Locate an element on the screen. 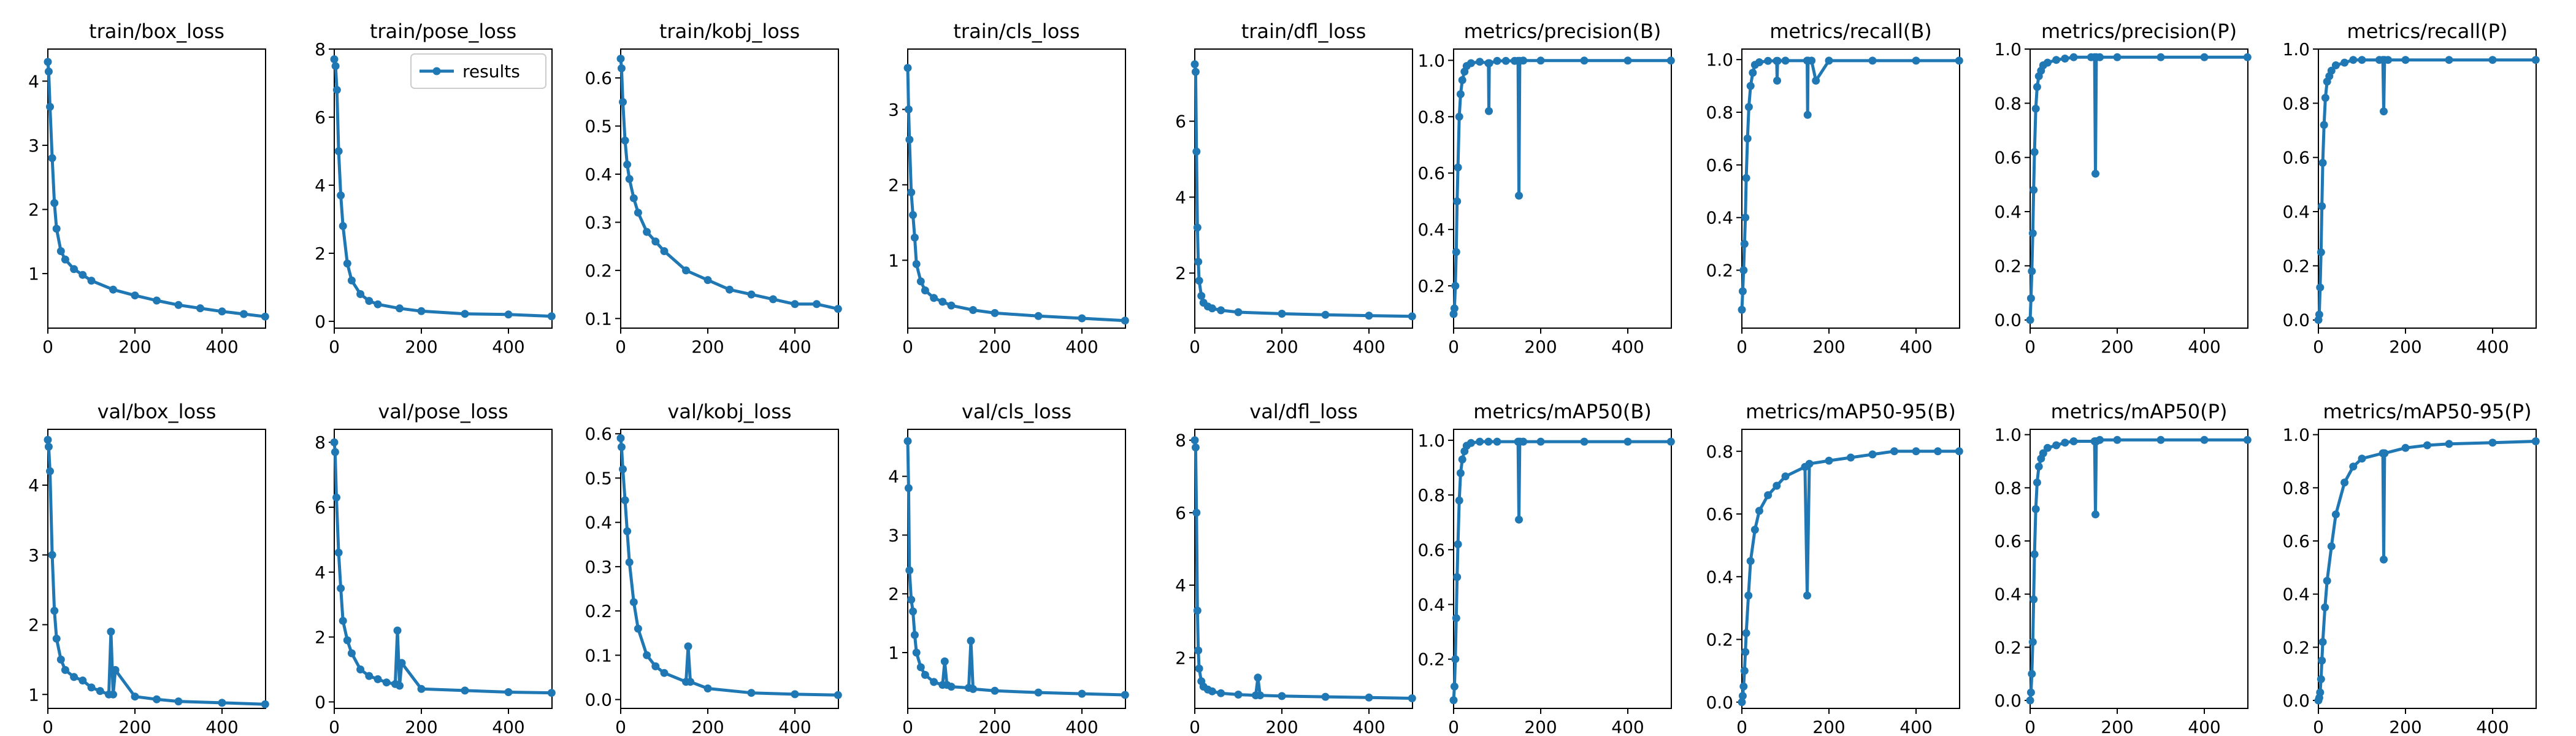 The width and height of the screenshot is (2576, 736). y-tick-label: 2 is located at coordinates (1180, 658).